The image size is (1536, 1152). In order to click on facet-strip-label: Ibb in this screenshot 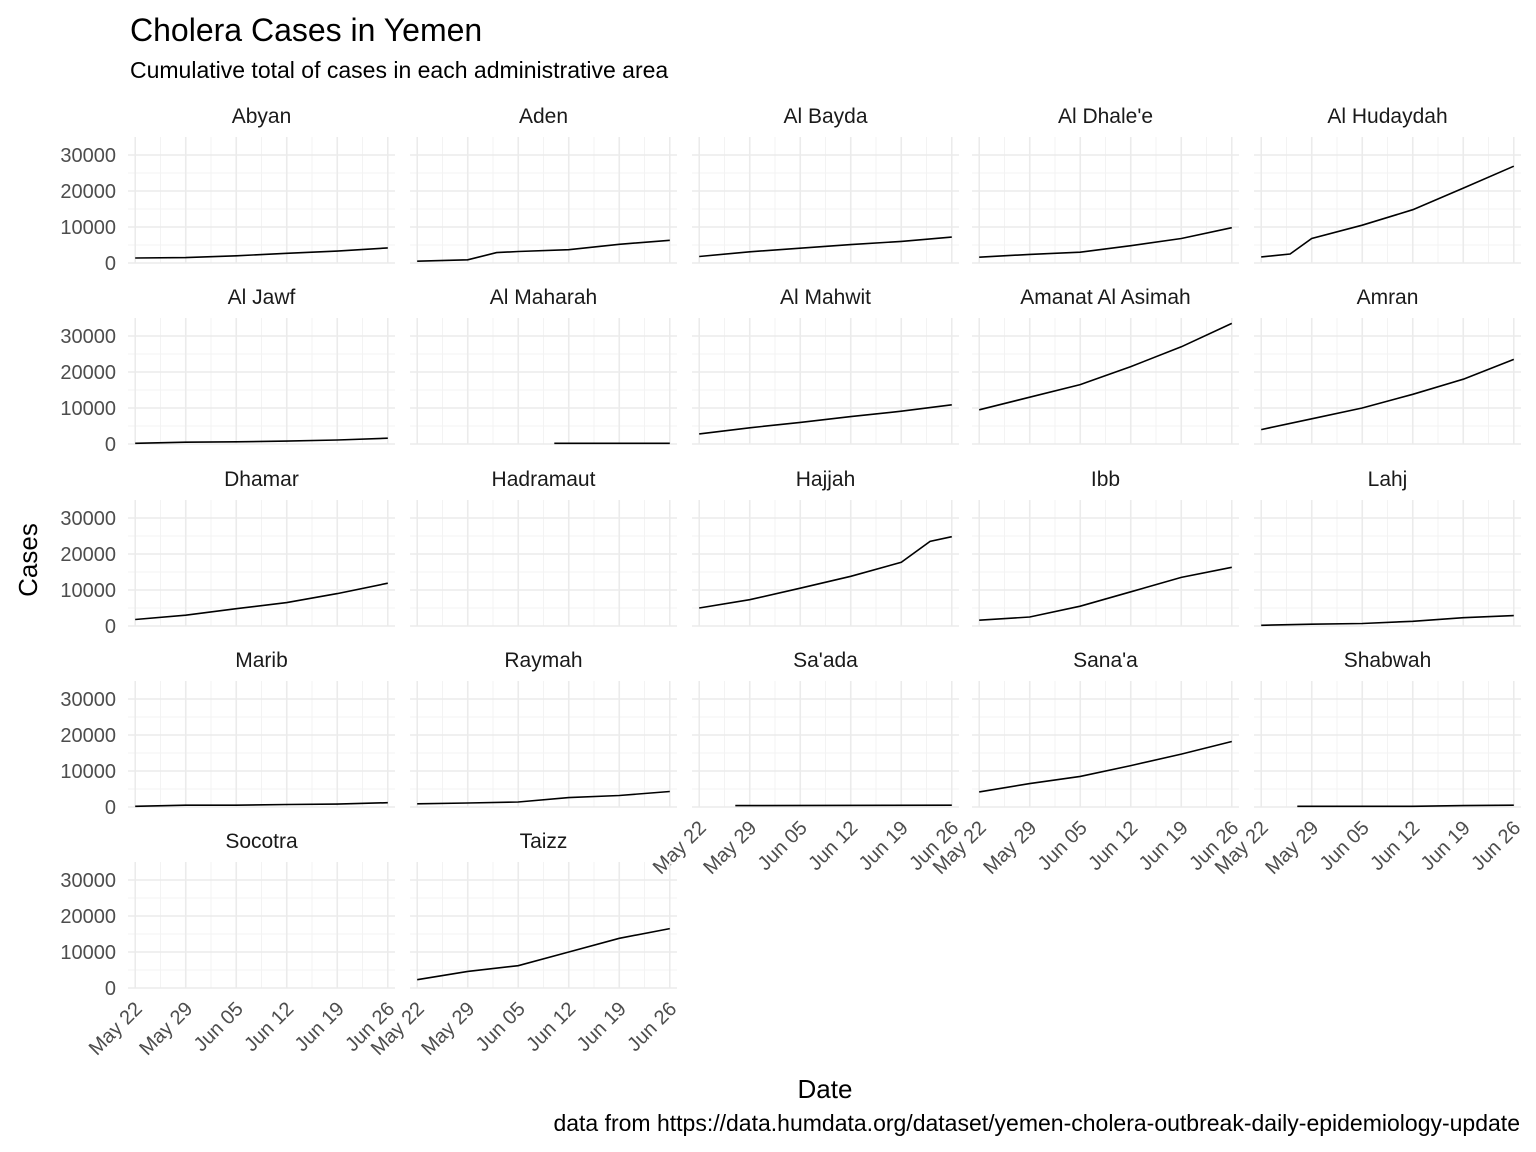, I will do `click(1105, 479)`.